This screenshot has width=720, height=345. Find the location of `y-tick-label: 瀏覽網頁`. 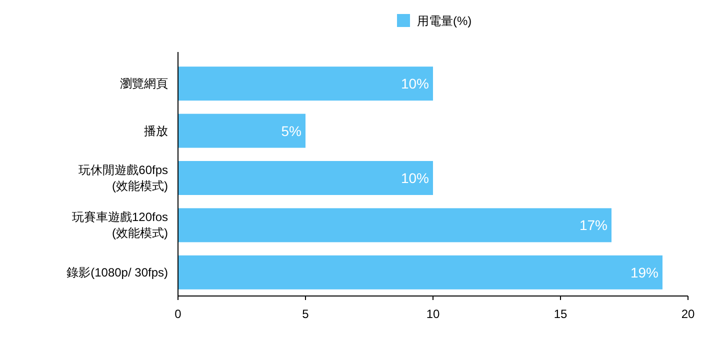

y-tick-label: 瀏覽網頁 is located at coordinates (144, 83).